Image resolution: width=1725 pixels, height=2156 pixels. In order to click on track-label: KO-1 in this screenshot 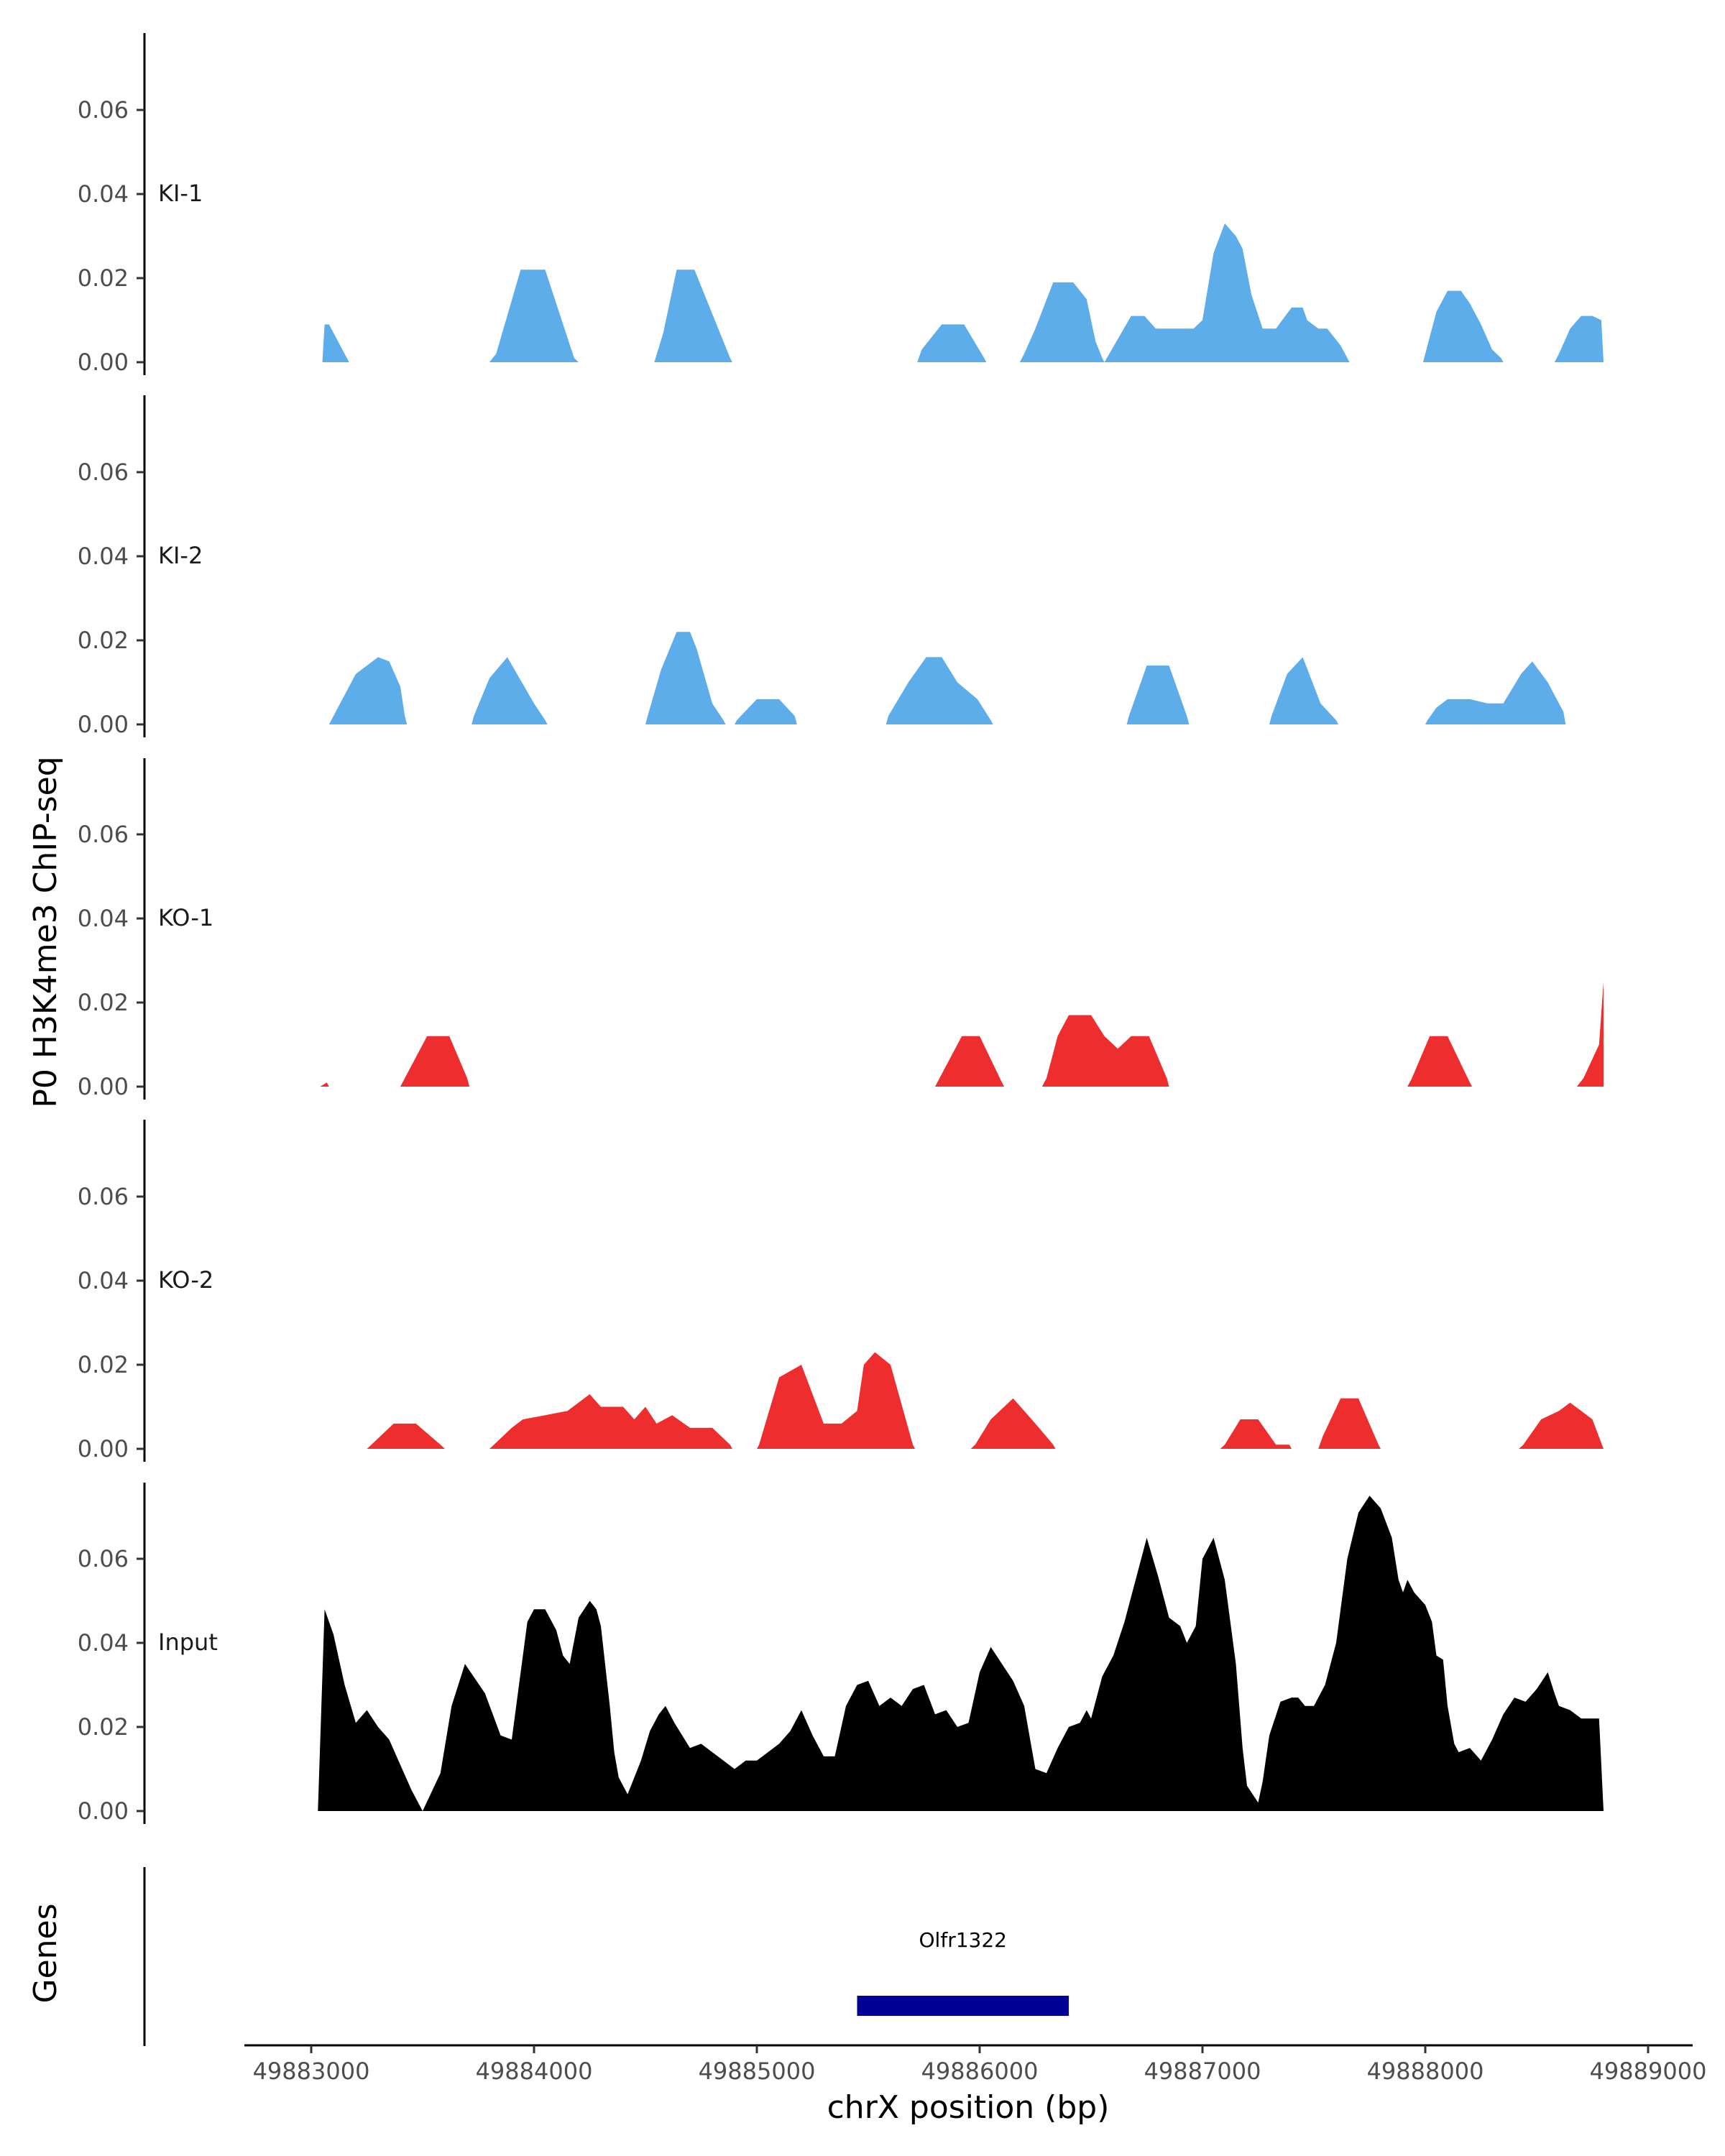, I will do `click(185, 917)`.